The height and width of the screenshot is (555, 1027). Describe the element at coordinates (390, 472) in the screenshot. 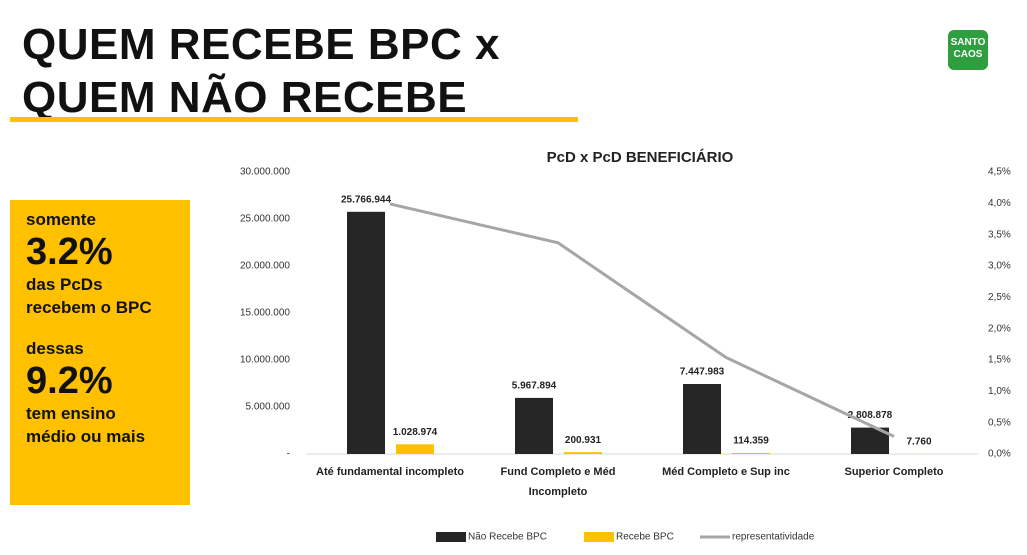

I see `x-tick-label: Até fundamental incompleto` at that location.